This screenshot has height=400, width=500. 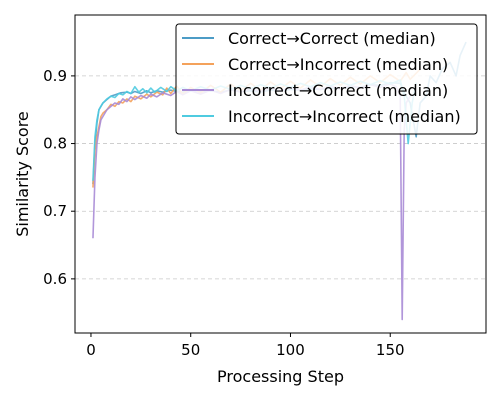 I want to click on legend-label: Correct→Correct (median), so click(x=332, y=38).